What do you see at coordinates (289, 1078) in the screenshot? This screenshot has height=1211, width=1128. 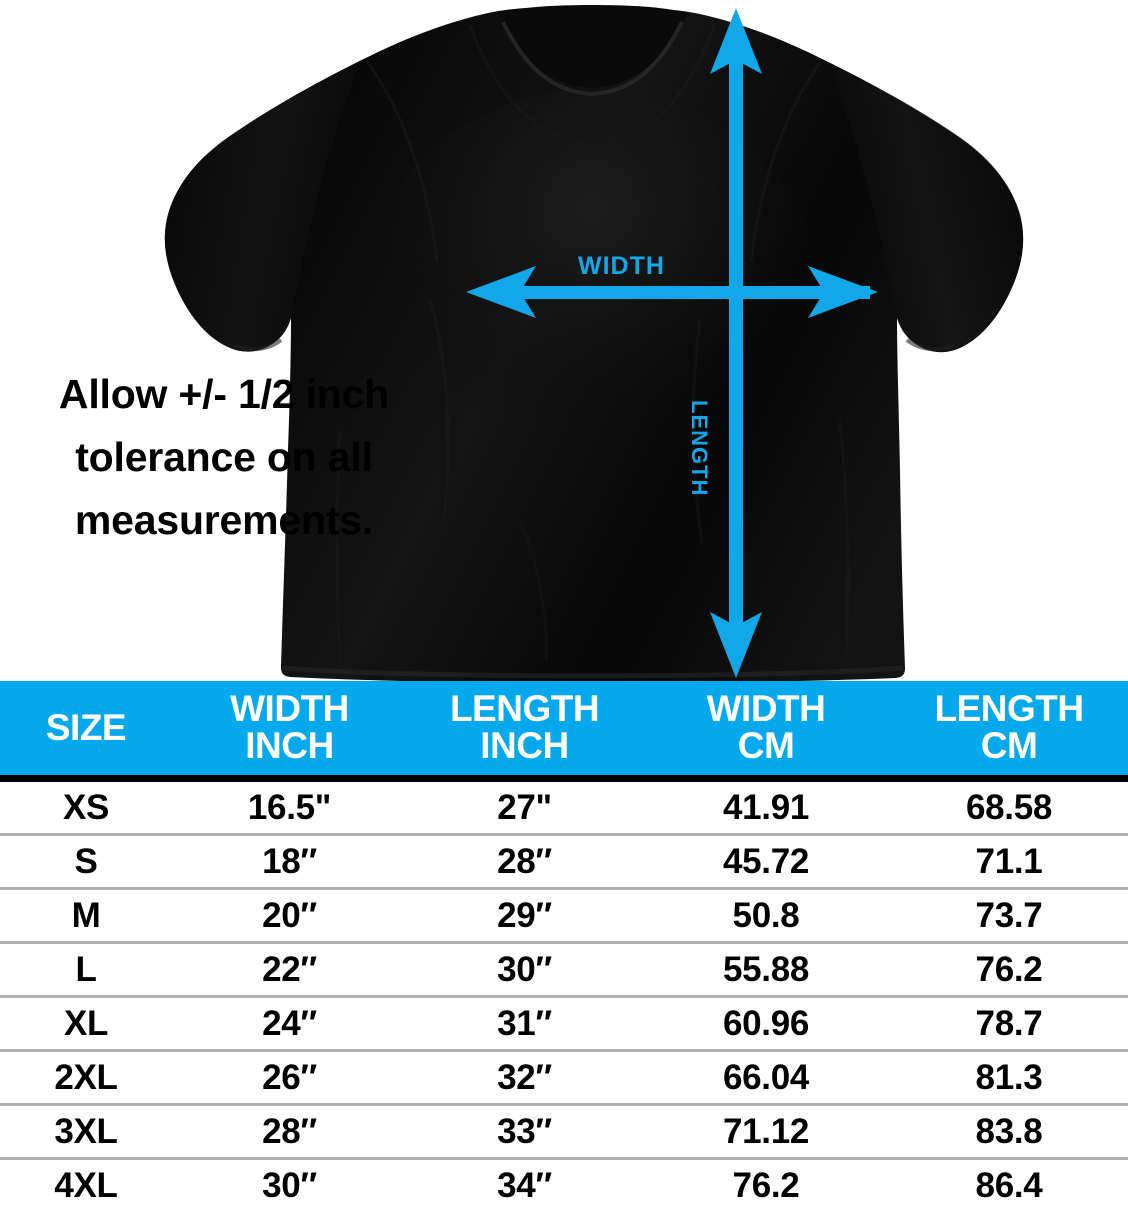 I see `cell-width-inch: 26″` at bounding box center [289, 1078].